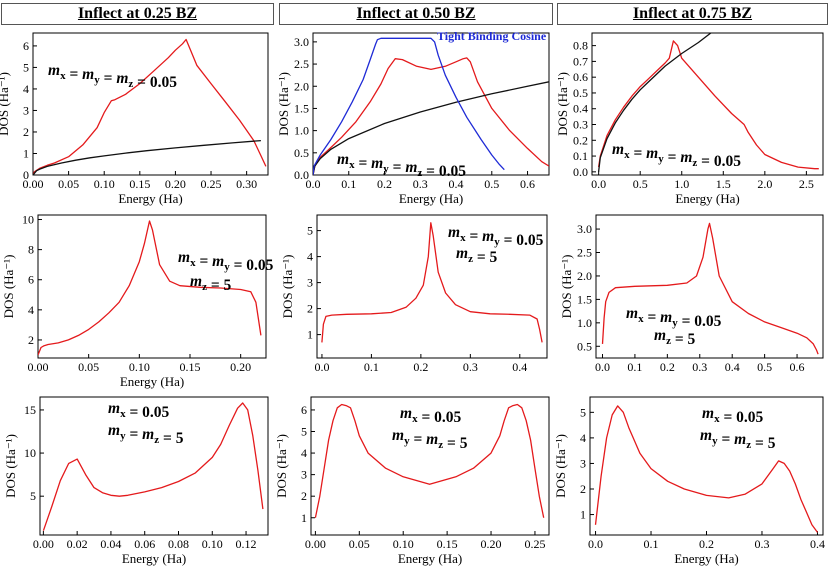 This screenshot has height=570, width=830. Describe the element at coordinates (139, 184) in the screenshot. I see `x-tick-label: 0.15` at that location.